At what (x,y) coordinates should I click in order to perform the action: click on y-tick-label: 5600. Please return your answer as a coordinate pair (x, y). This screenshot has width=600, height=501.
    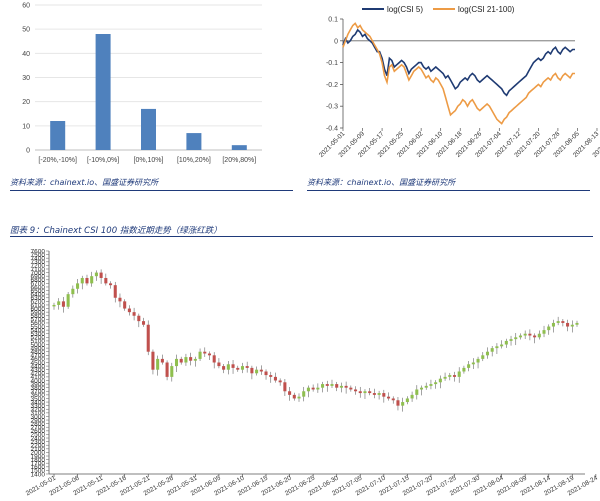
    Looking at the image, I should click on (38, 323).